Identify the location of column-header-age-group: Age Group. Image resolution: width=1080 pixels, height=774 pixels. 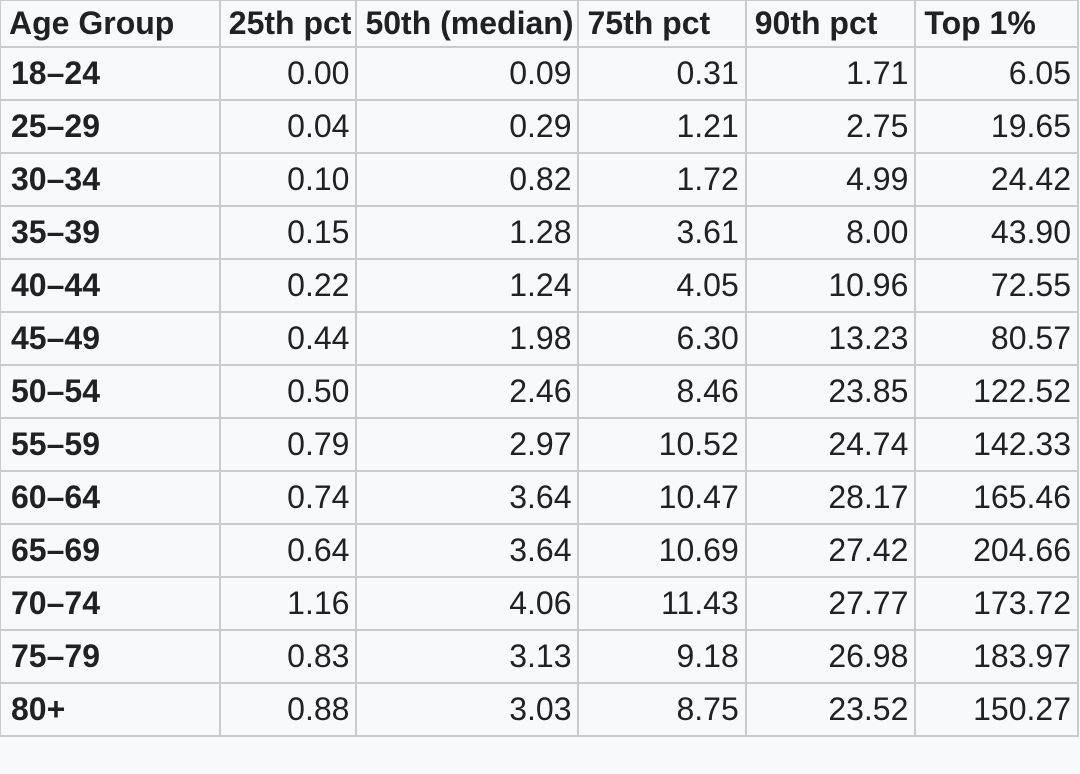
(110, 24).